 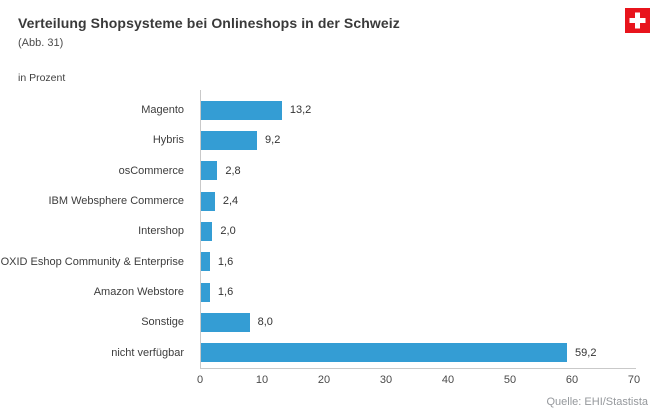 I want to click on chart-row: Hybris 9,2, so click(x=331, y=140).